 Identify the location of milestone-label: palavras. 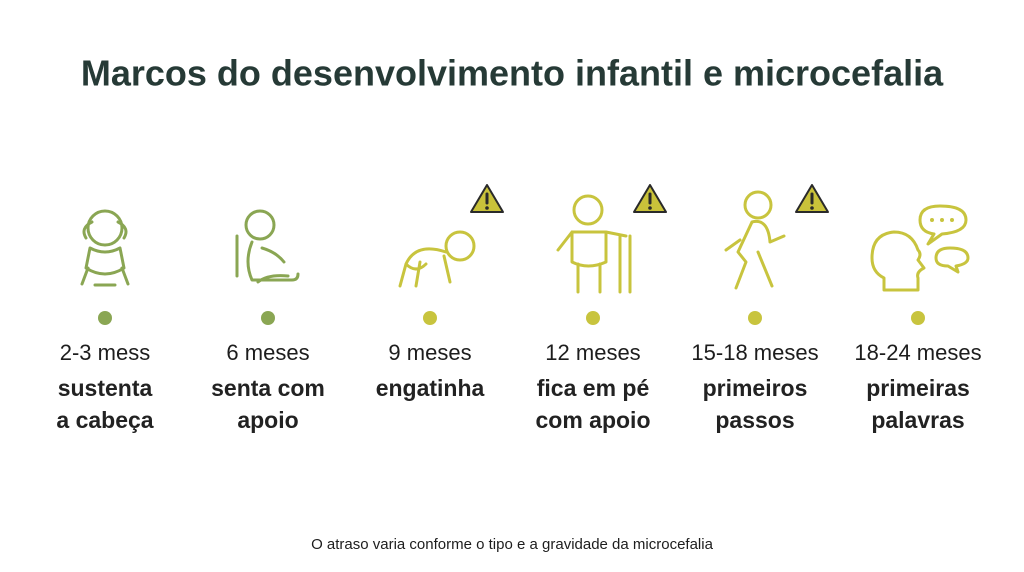
(917, 420).